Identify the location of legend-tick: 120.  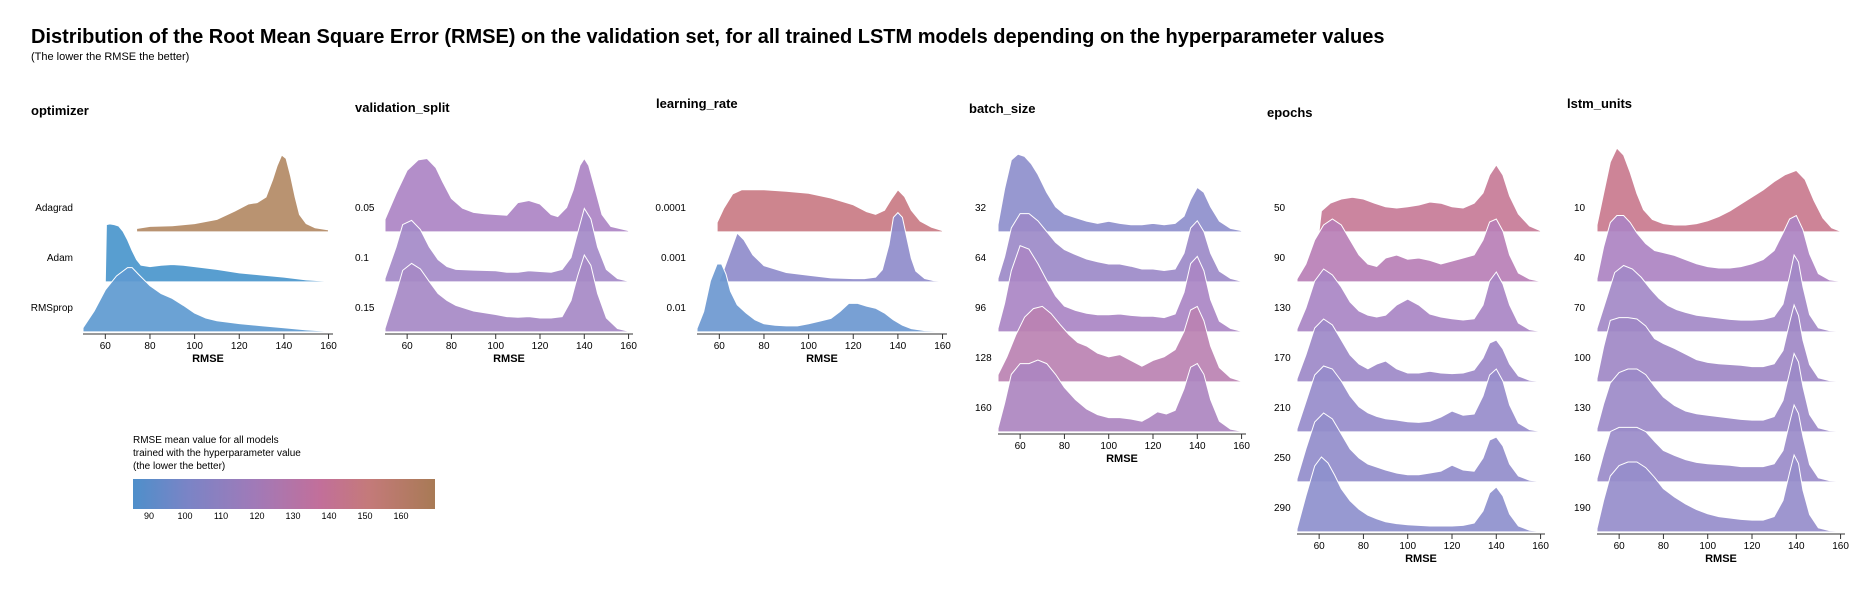
(257, 516).